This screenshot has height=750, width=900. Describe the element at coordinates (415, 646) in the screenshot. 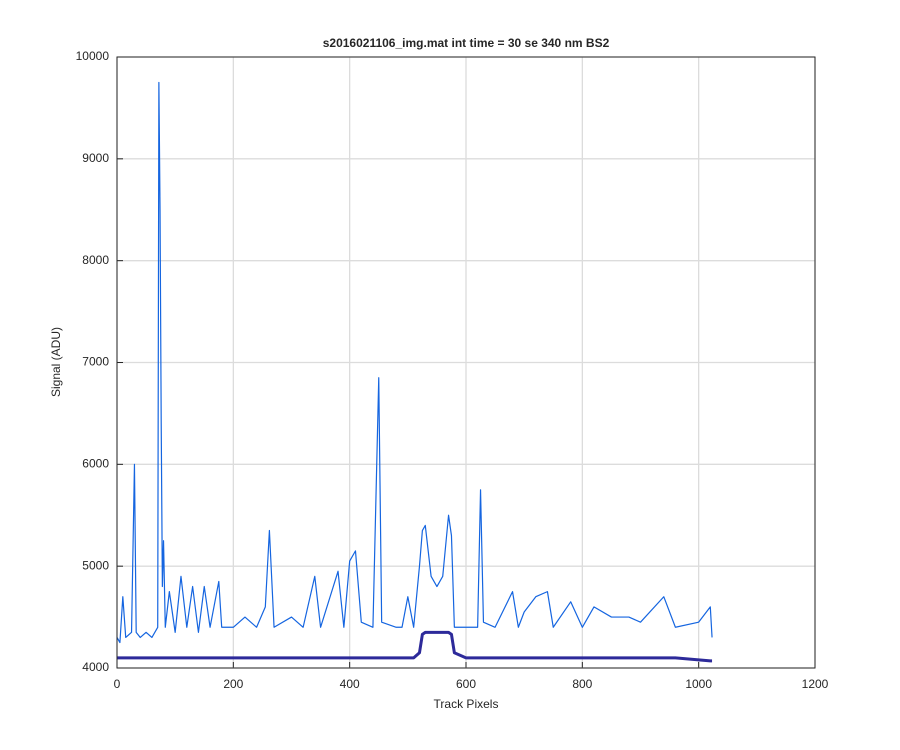

I see `series-line` at that location.